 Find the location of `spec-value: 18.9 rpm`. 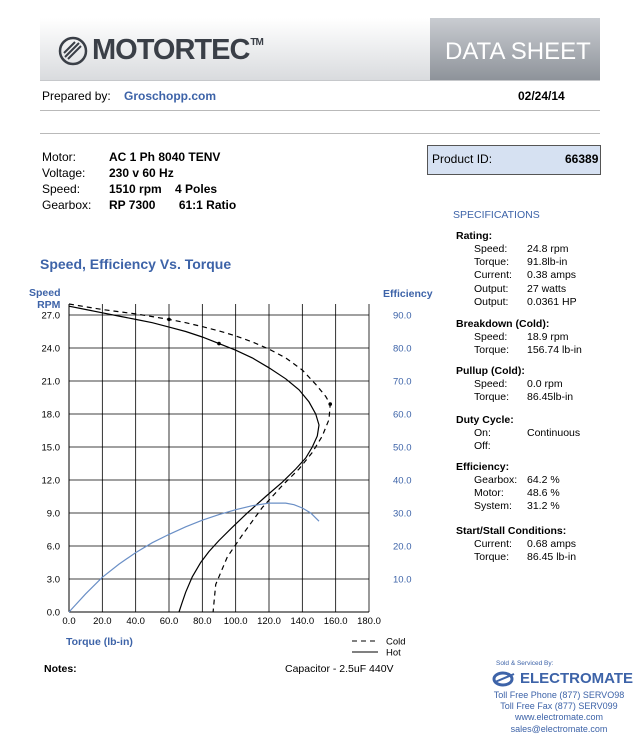

spec-value: 18.9 rpm is located at coordinates (548, 337).